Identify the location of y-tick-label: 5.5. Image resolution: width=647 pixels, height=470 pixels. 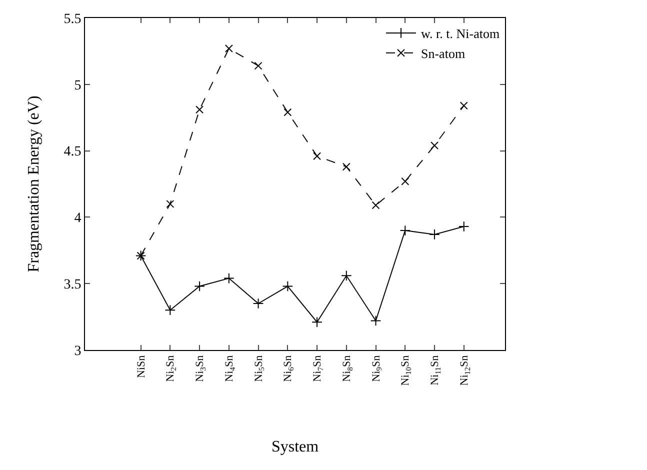
(73, 19).